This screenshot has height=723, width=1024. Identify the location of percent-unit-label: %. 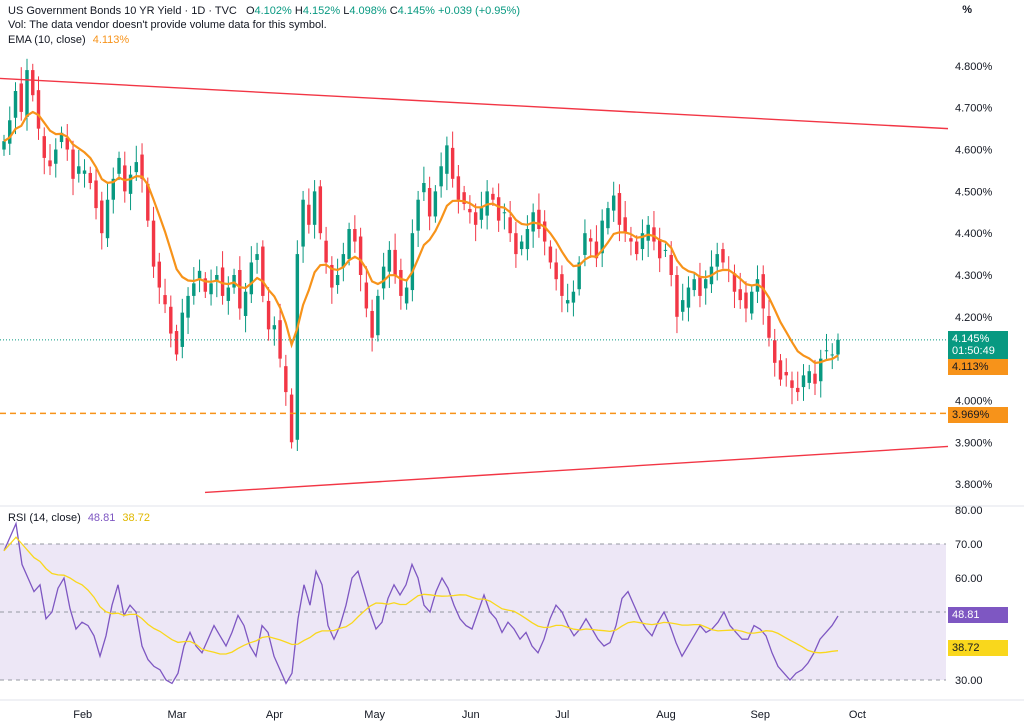
(967, 10).